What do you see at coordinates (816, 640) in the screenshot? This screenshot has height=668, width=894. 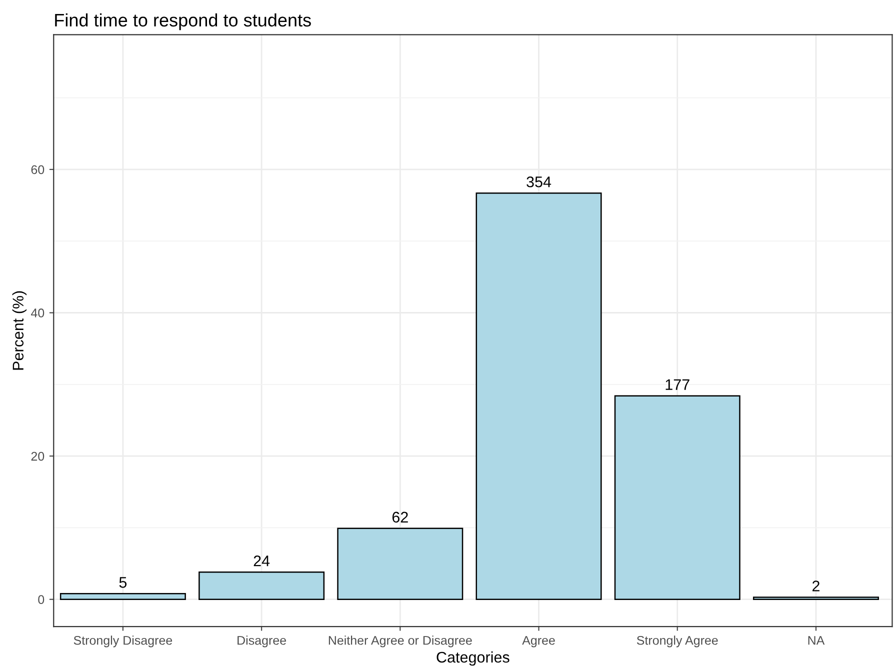 I see `x-tick-label: NA` at bounding box center [816, 640].